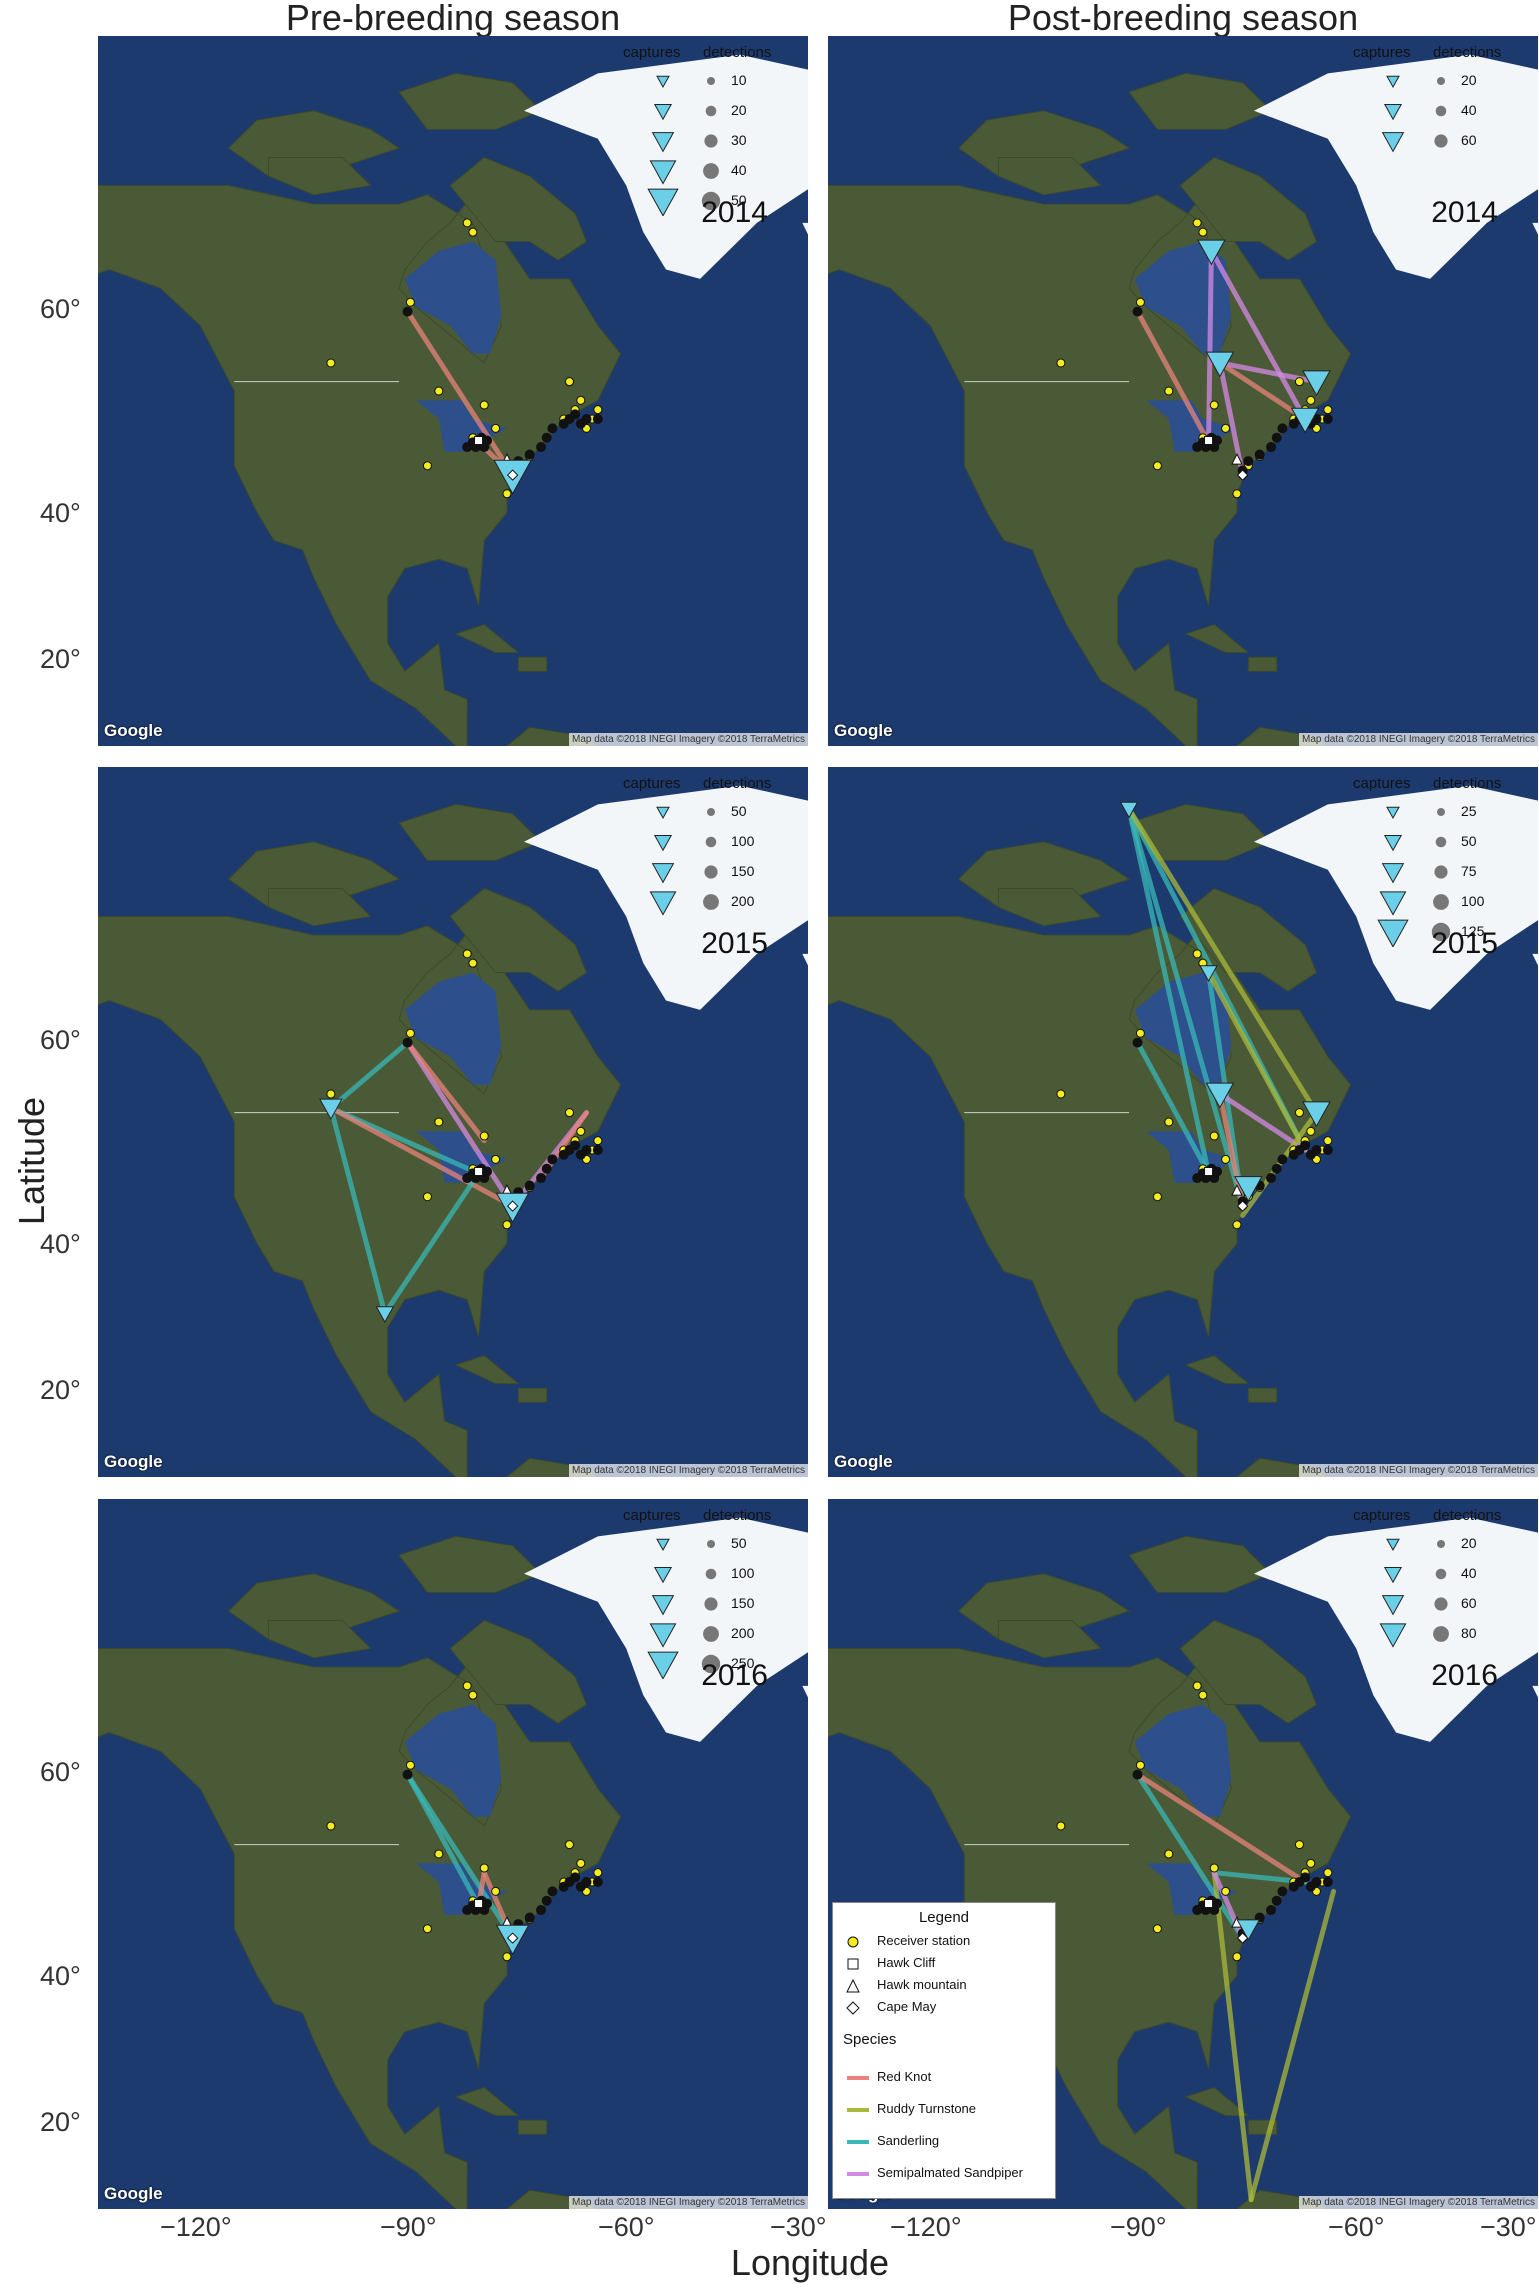  Describe the element at coordinates (743, 901) in the screenshot. I see `legend-size-value: 200` at that location.